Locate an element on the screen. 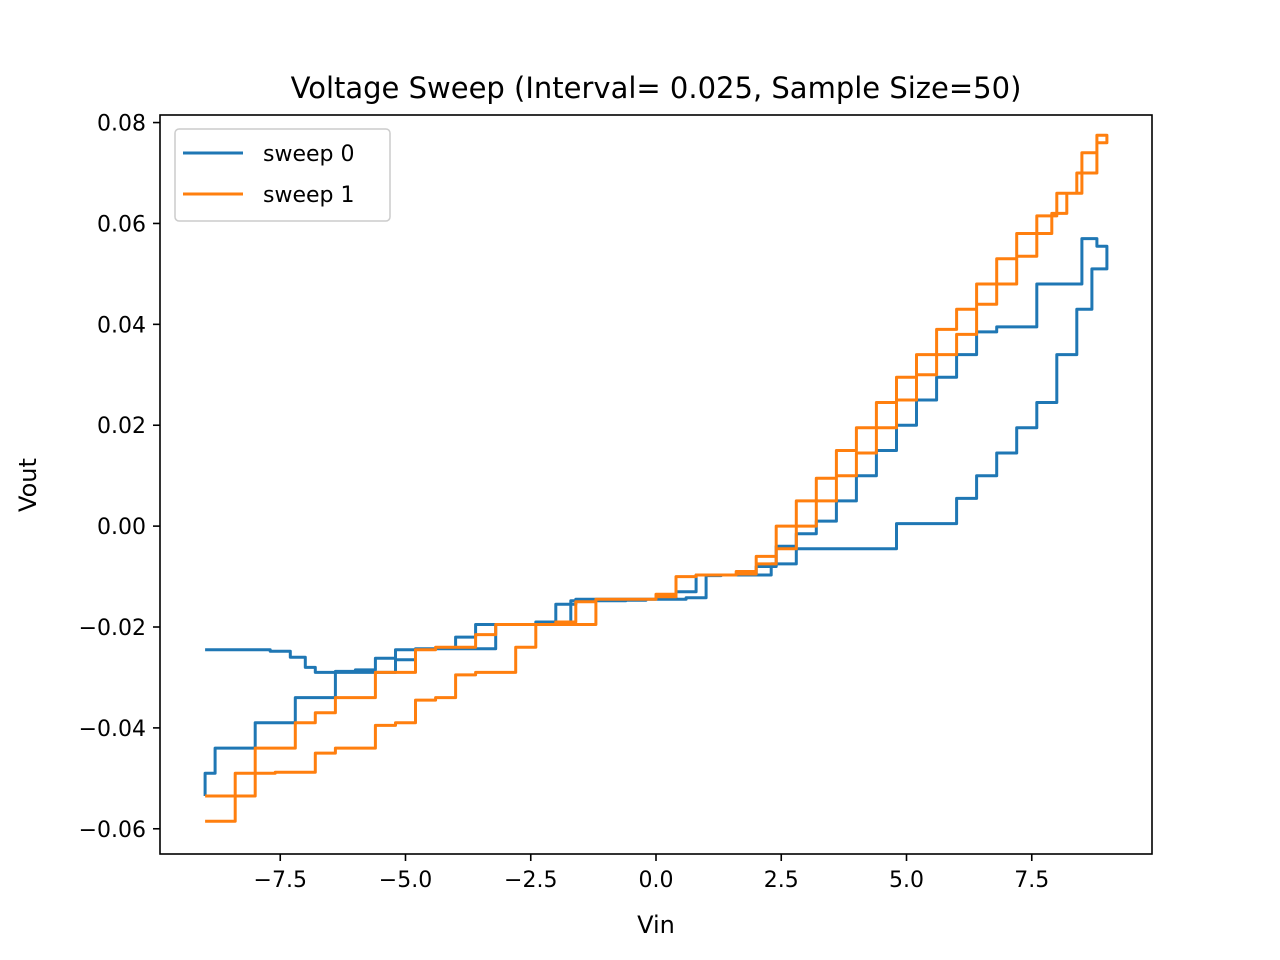 The image size is (1280, 960). x-tick-label: 0.0 is located at coordinates (656, 880).